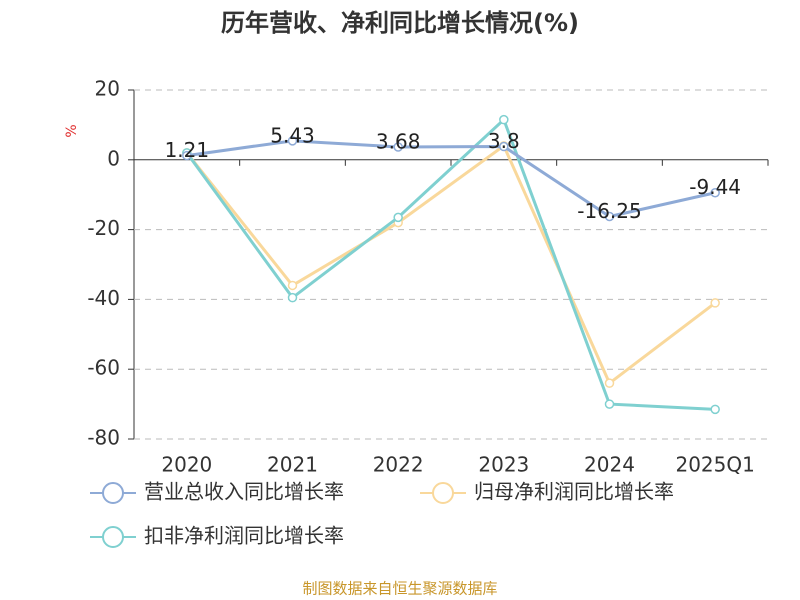  I want to click on data-label: -16.25, so click(609, 211).